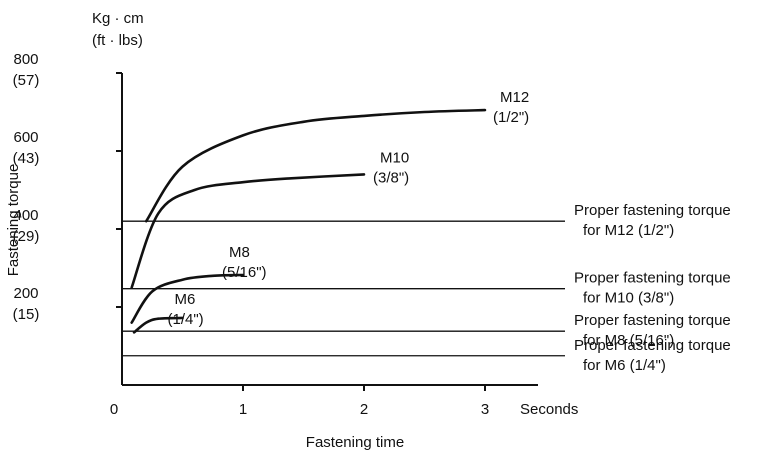 The height and width of the screenshot is (454, 781). What do you see at coordinates (26, 236) in the screenshot?
I see `y-tick-sublabel-400: (29)` at bounding box center [26, 236].